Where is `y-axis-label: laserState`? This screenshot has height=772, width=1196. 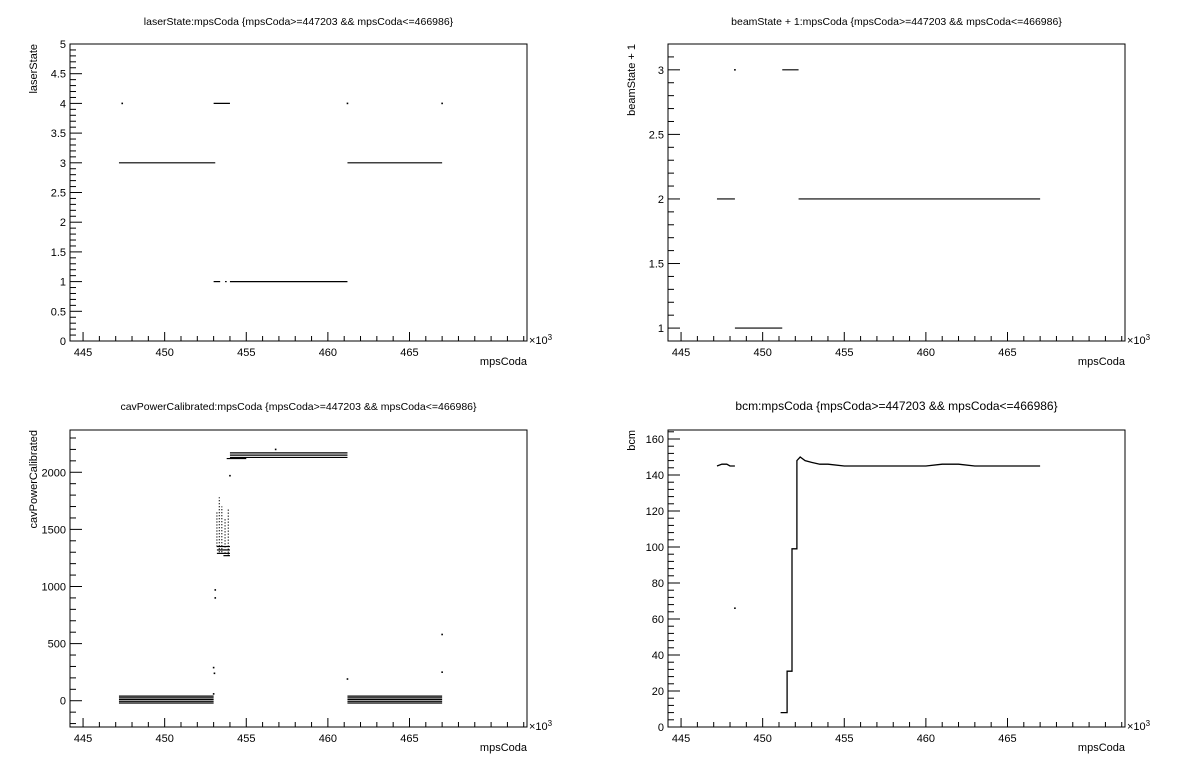
y-axis-label: laserState is located at coordinates (34, 69).